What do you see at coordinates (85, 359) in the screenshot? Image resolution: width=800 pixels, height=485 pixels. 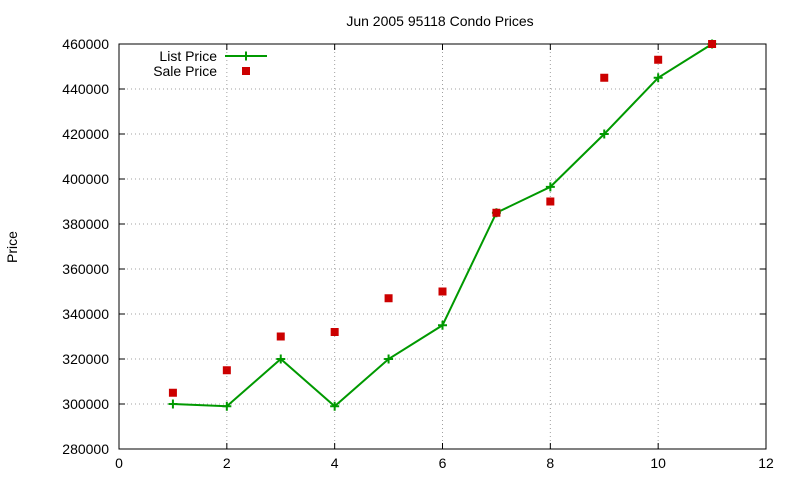 I see `y-tick-label: 320000` at bounding box center [85, 359].